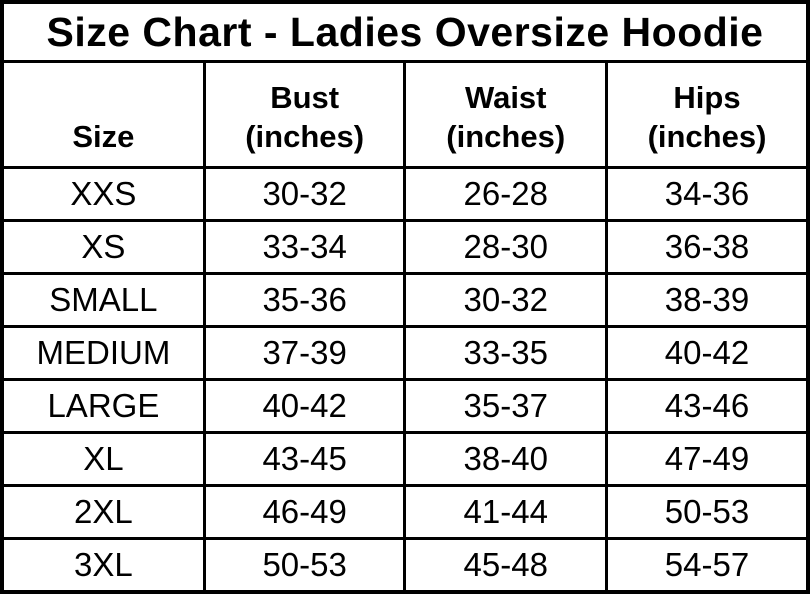 The image size is (810, 594). What do you see at coordinates (103, 458) in the screenshot?
I see `size-cell: XL` at bounding box center [103, 458].